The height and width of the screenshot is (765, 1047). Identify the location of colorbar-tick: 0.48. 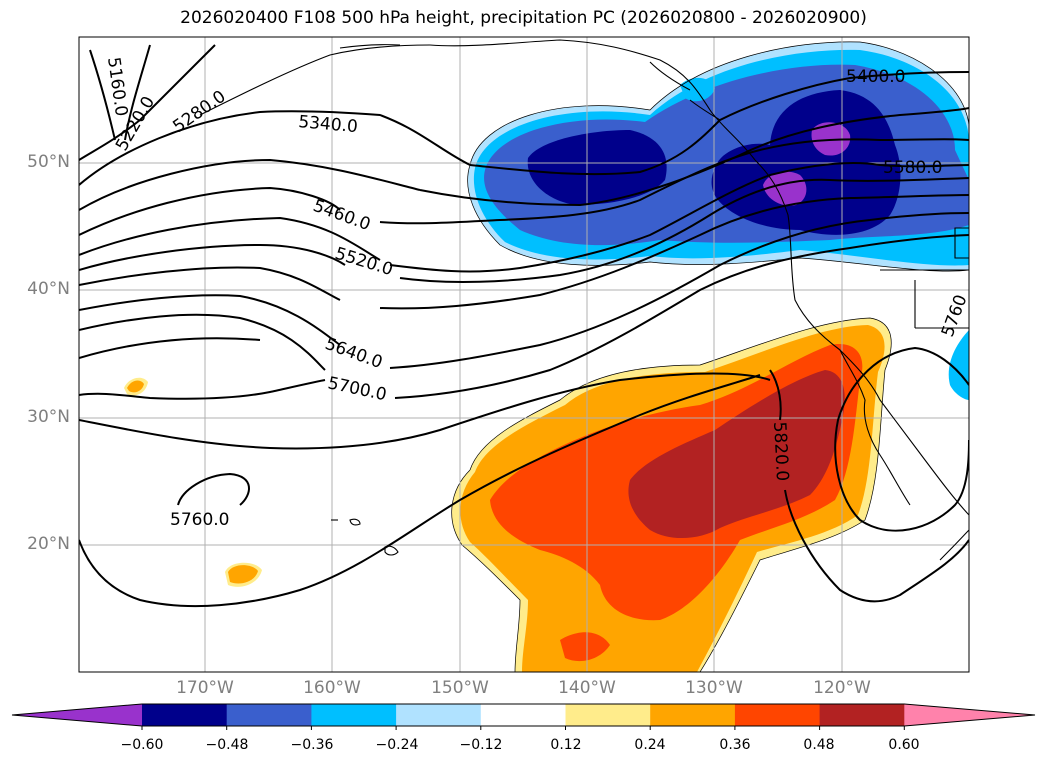
(819, 745).